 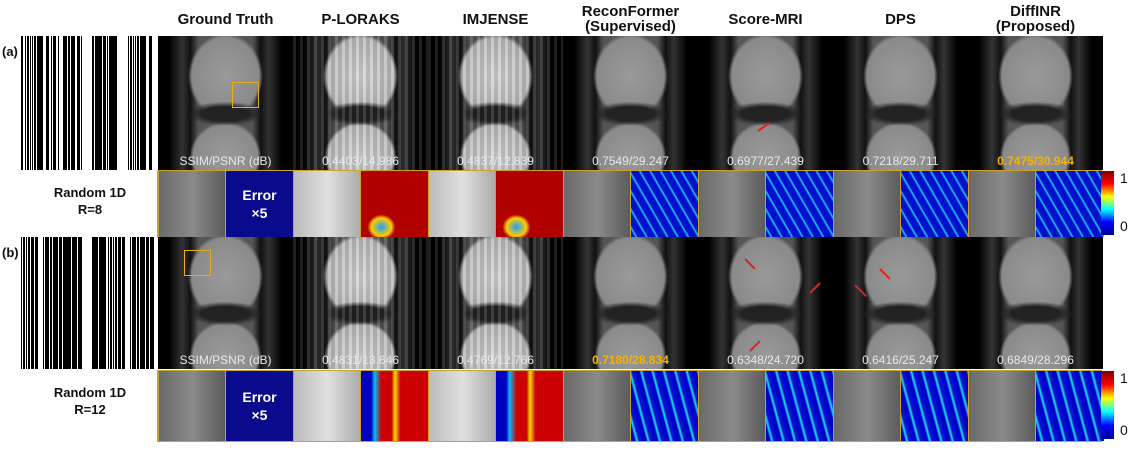 I want to click on metric-value: 0.6849/28.296, so click(x=1035, y=360).